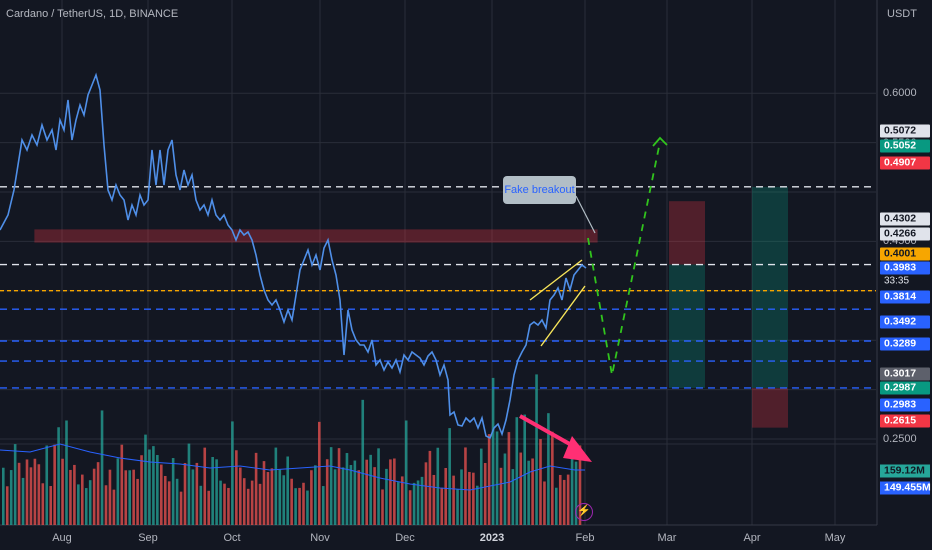 This screenshot has width=932, height=550. Describe the element at coordinates (897, 281) in the screenshot. I see `bar-countdown: 33:35` at that location.